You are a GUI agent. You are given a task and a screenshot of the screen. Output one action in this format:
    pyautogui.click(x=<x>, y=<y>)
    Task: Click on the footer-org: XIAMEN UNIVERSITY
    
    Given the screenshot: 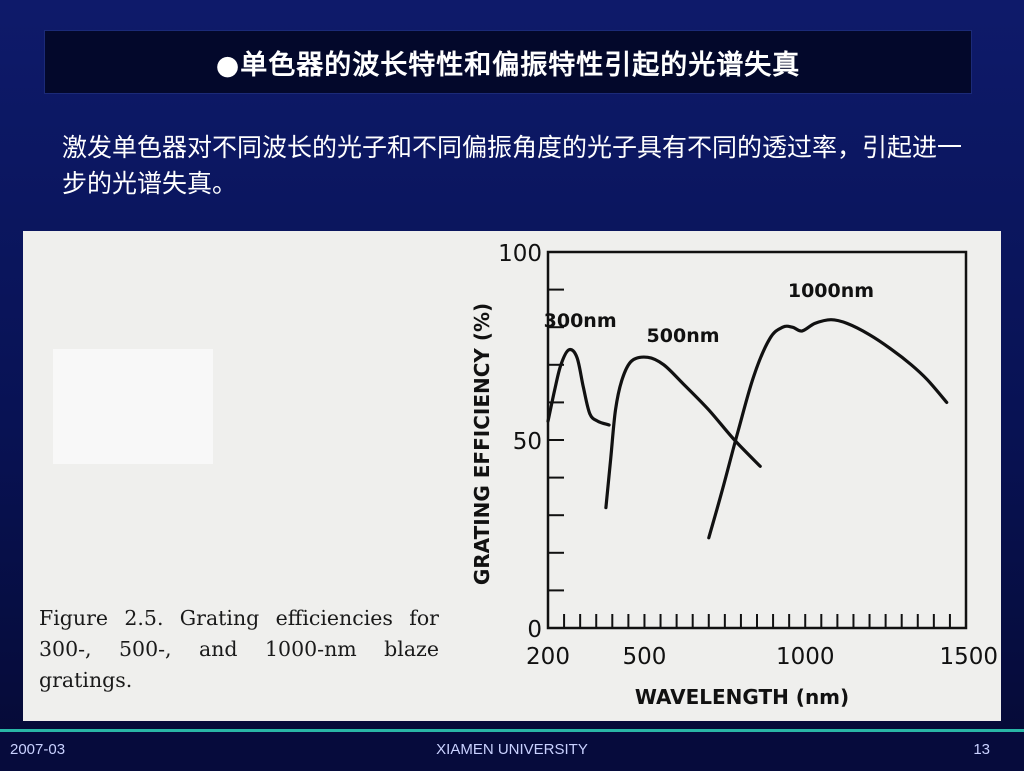 What is the action you would take?
    pyautogui.click(x=512, y=749)
    